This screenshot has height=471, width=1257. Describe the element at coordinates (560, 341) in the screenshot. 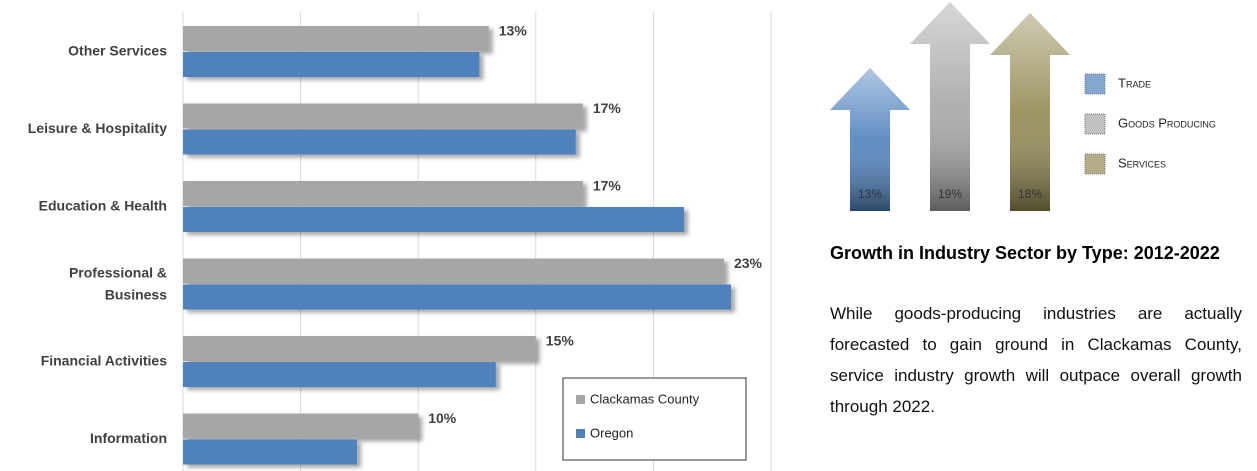

I see `value-label: 15%` at that location.